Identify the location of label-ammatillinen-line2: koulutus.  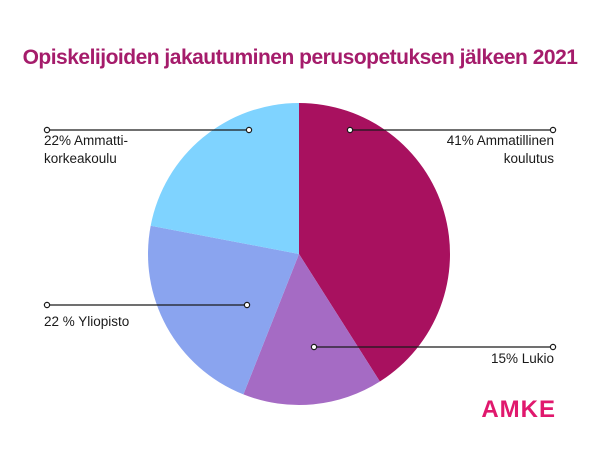
(528, 158).